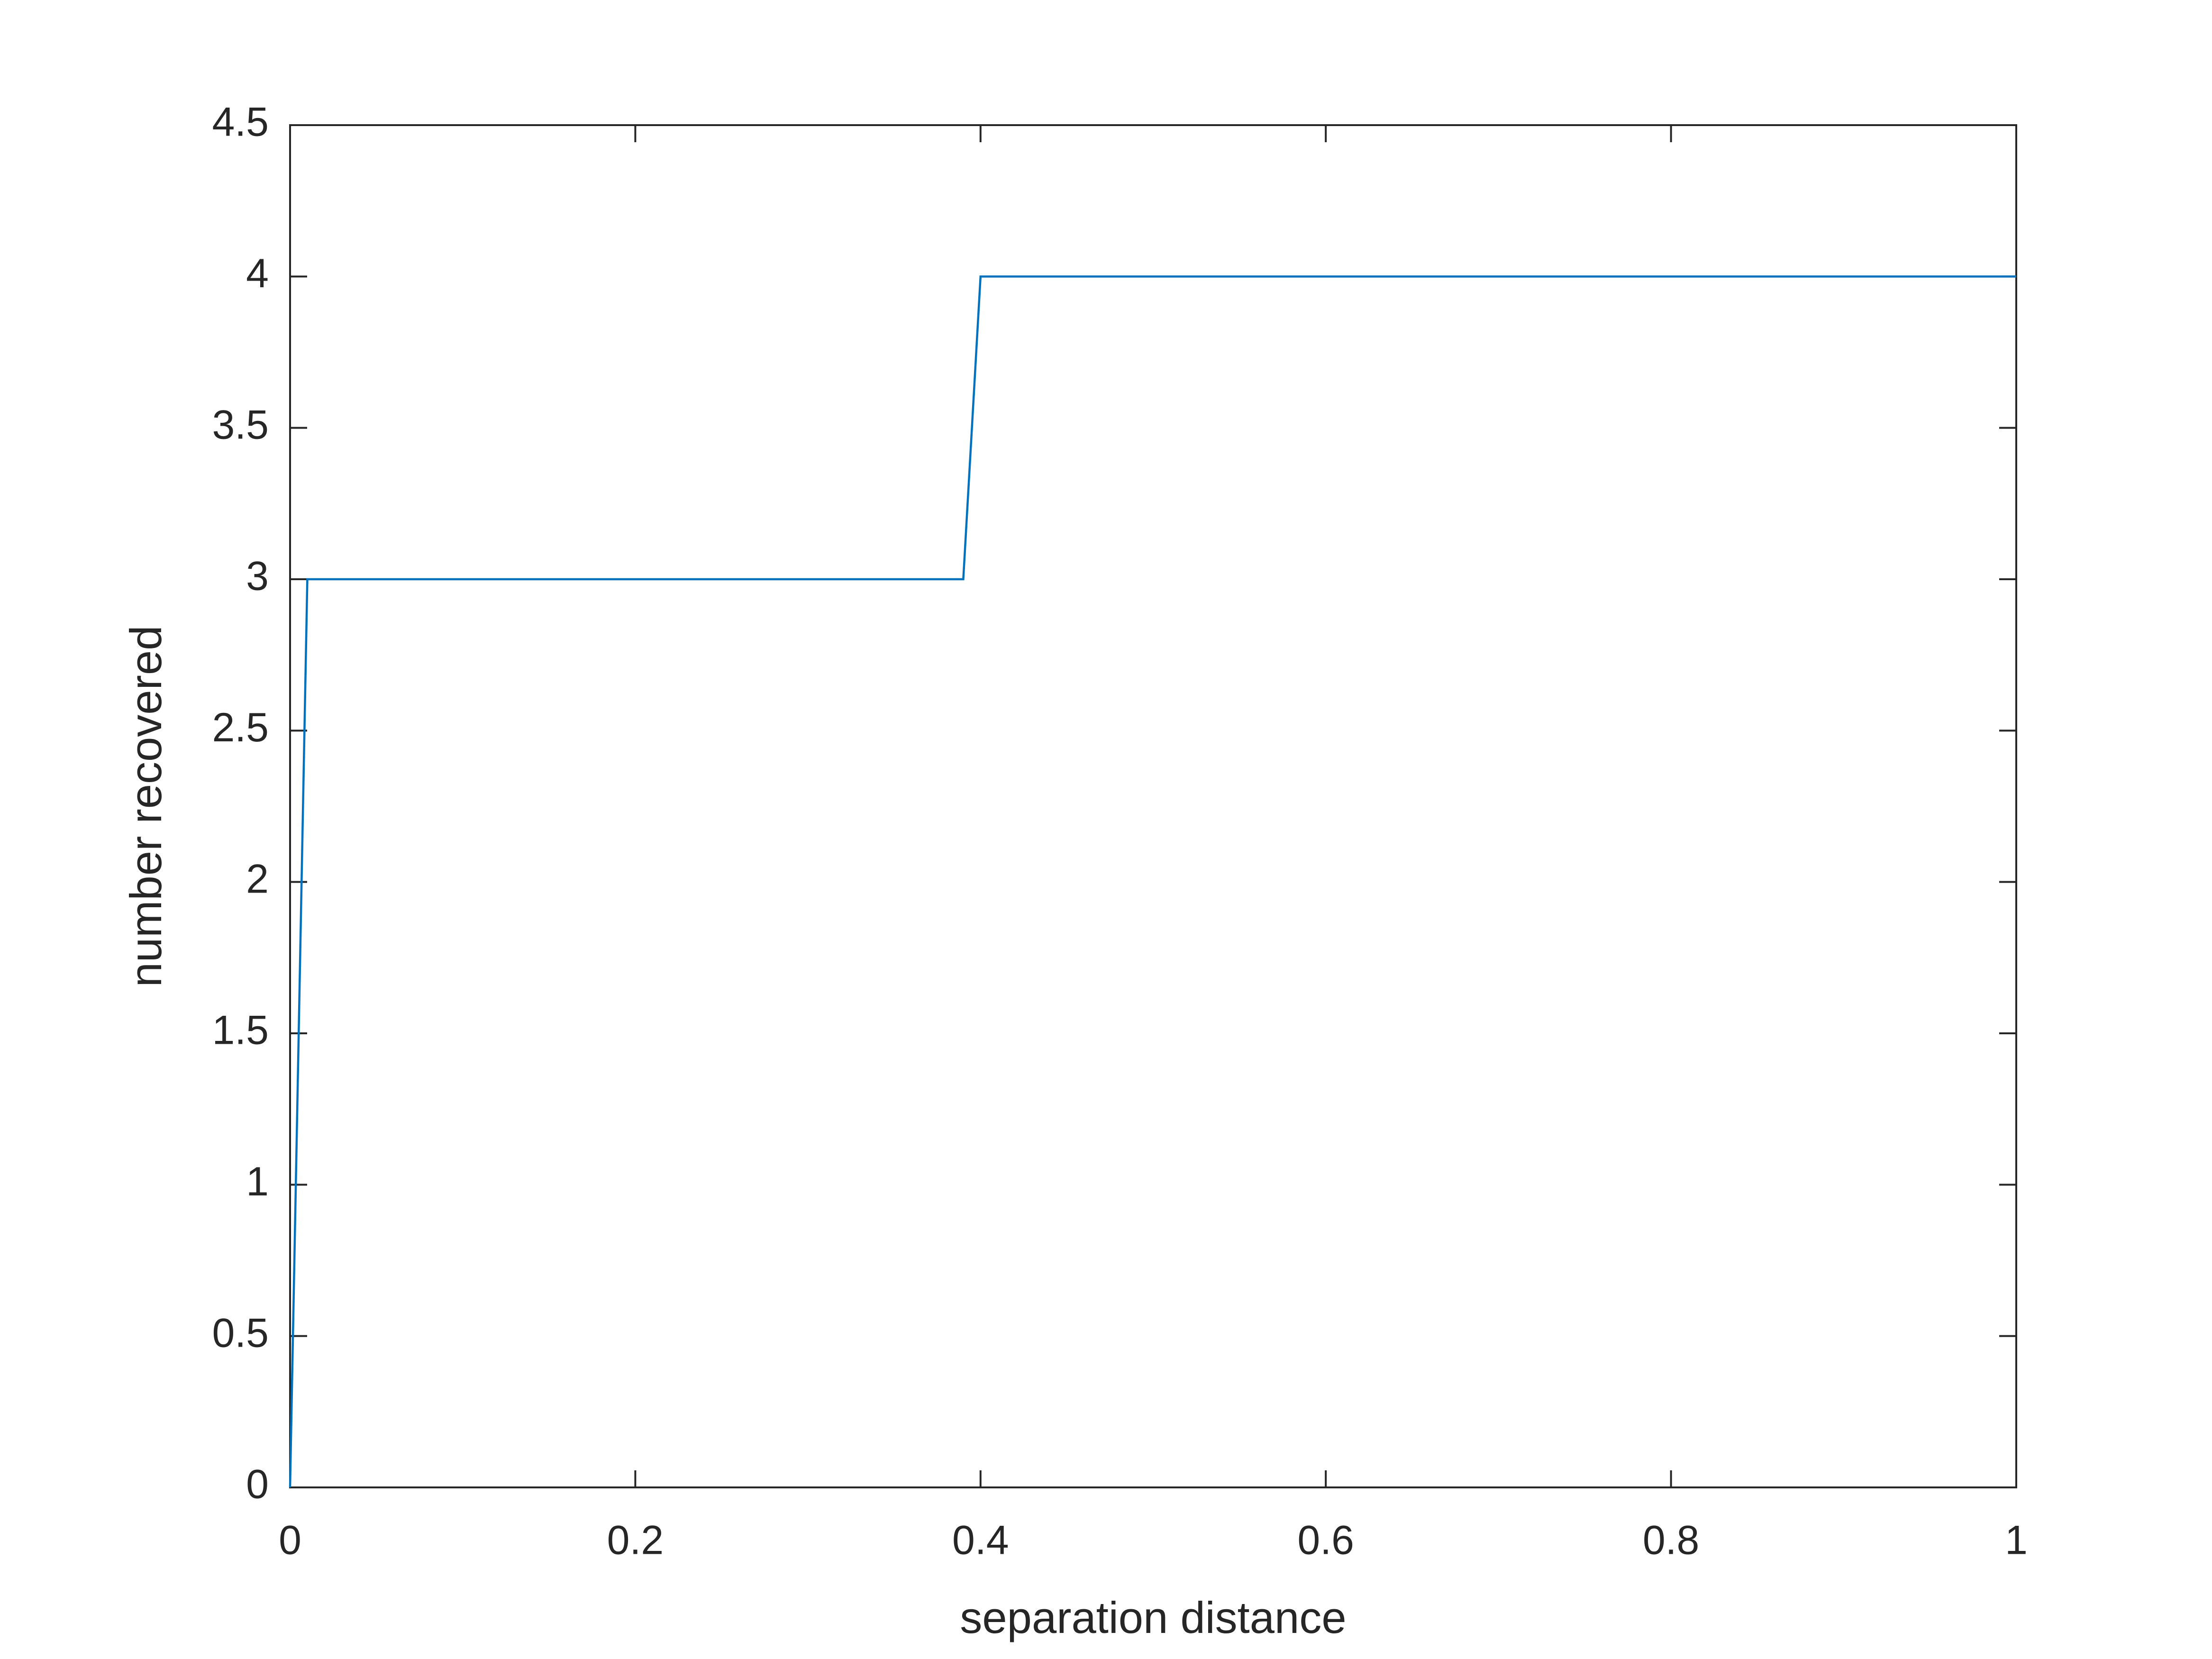 This screenshot has height=1659, width=2212. Describe the element at coordinates (2016, 1540) in the screenshot. I see `x-tick-label: 1` at that location.